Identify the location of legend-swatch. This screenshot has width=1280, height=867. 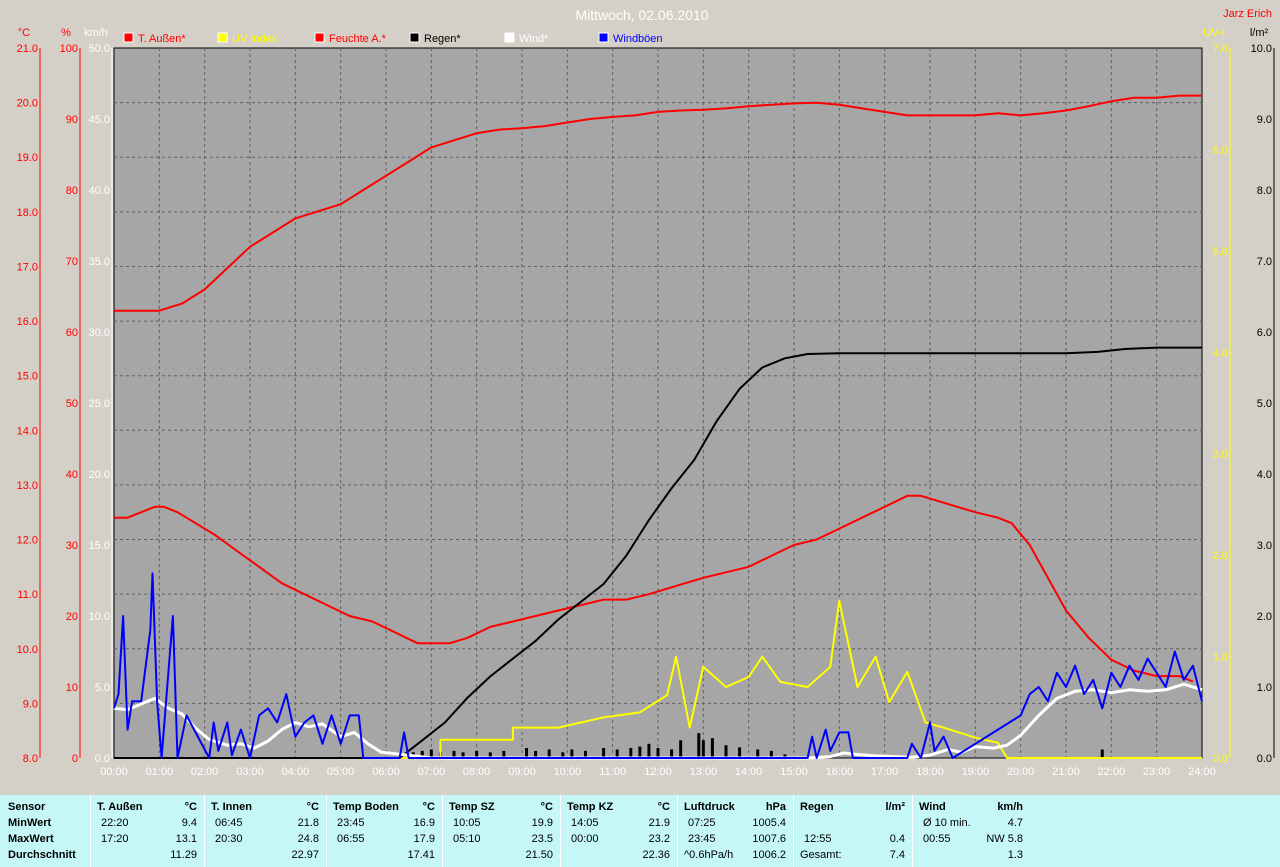
(222, 37).